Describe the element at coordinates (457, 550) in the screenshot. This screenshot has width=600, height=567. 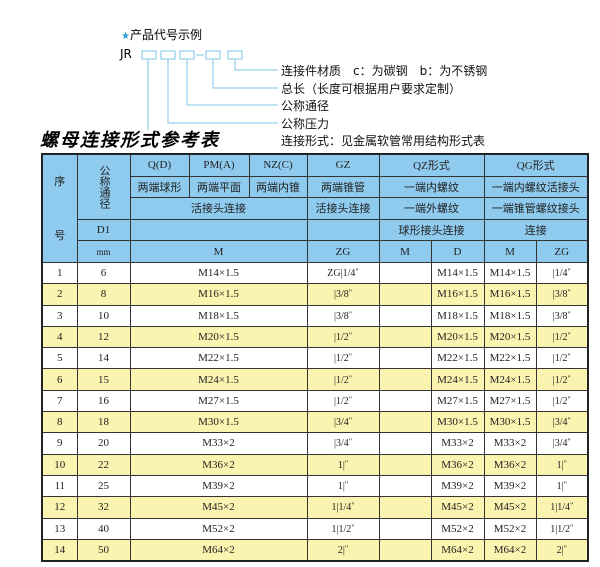
I see `row-qz-d: M64×2` at that location.